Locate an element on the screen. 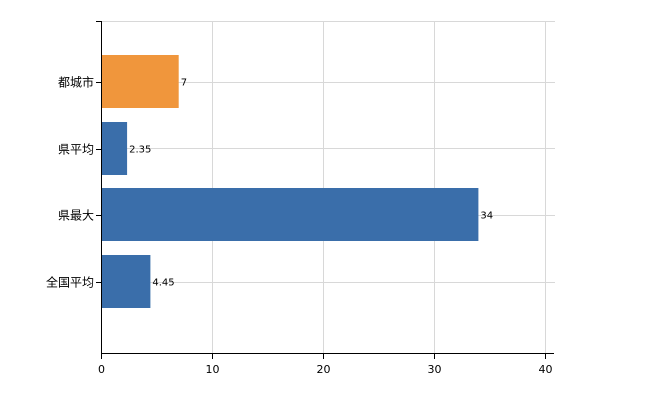 The image size is (650, 400). x-tick-label-40: 40 is located at coordinates (546, 369).